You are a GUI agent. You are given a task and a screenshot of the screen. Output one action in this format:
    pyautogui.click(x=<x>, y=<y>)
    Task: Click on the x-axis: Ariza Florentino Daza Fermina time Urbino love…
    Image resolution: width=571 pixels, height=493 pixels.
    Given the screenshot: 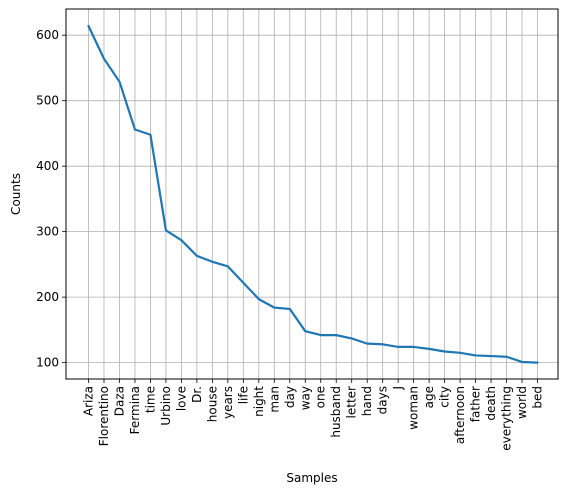 What is the action you would take?
    pyautogui.click(x=313, y=415)
    